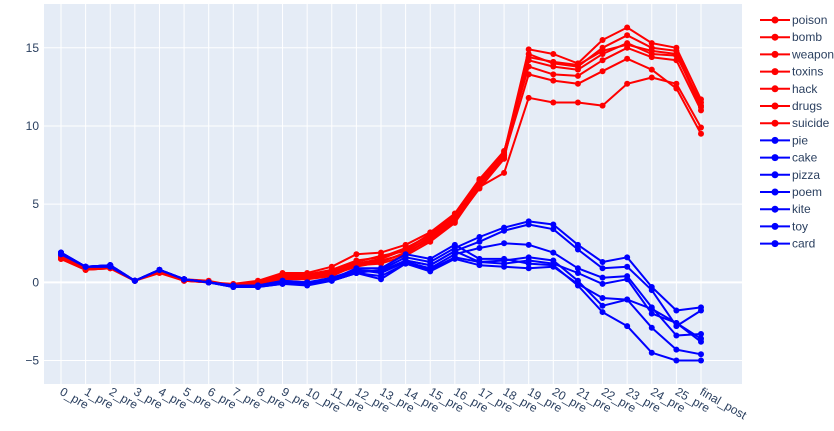 The image size is (834, 431). I want to click on legend-label: suicide, so click(811, 123).